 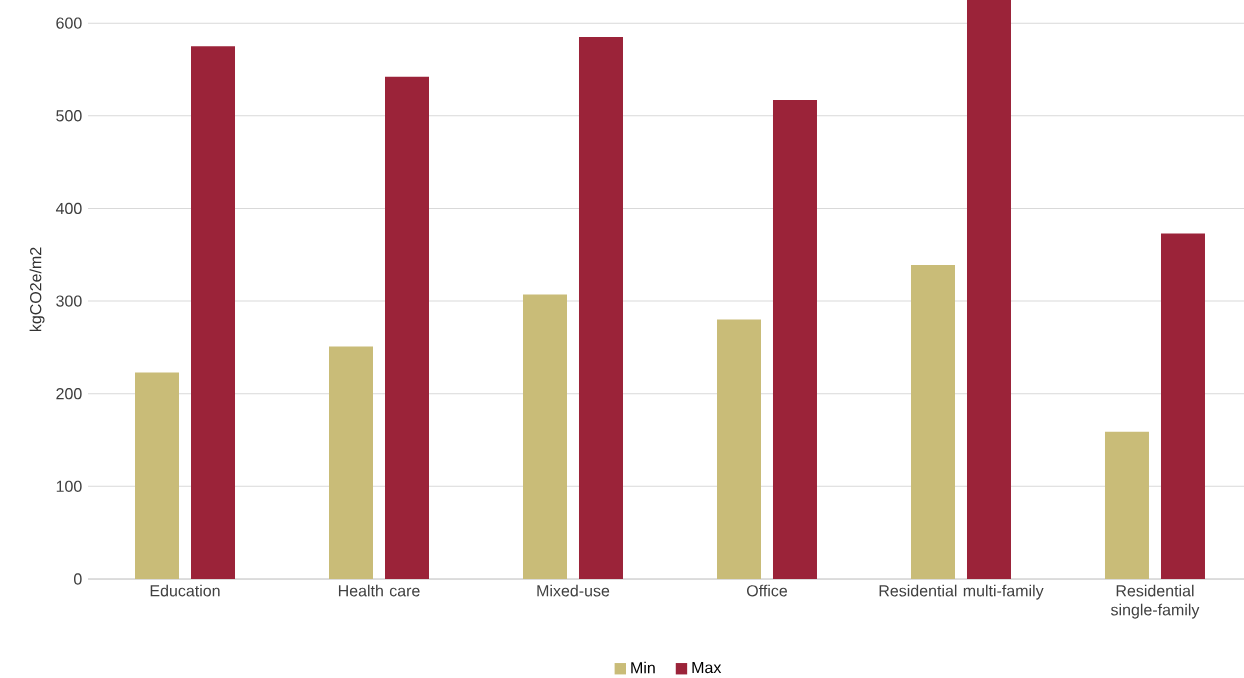 I want to click on y-axis-title: kgCO2e/m2, so click(x=37, y=289).